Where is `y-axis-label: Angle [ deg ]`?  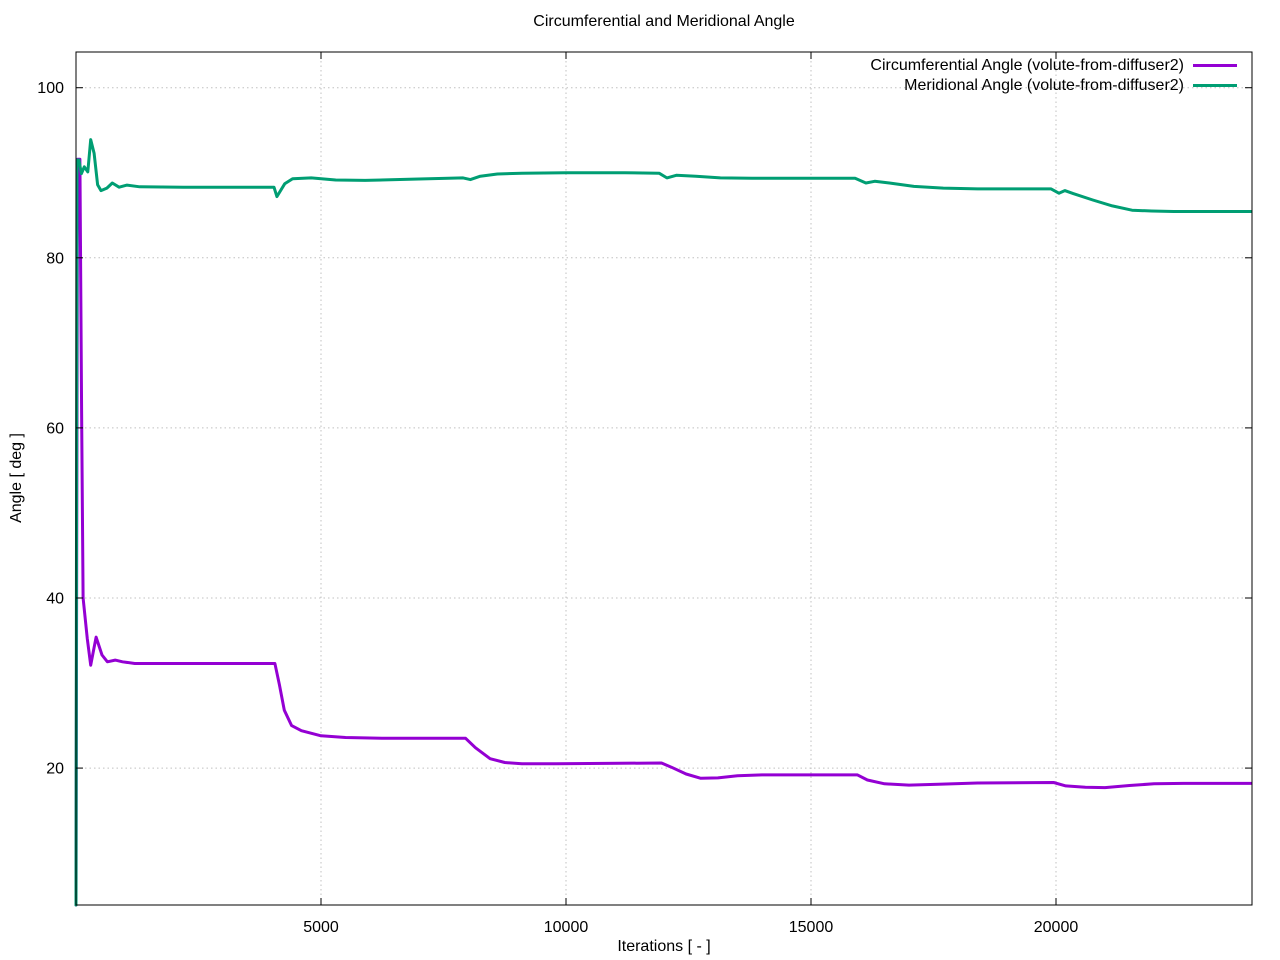 y-axis-label: Angle [ deg ] is located at coordinates (16, 478).